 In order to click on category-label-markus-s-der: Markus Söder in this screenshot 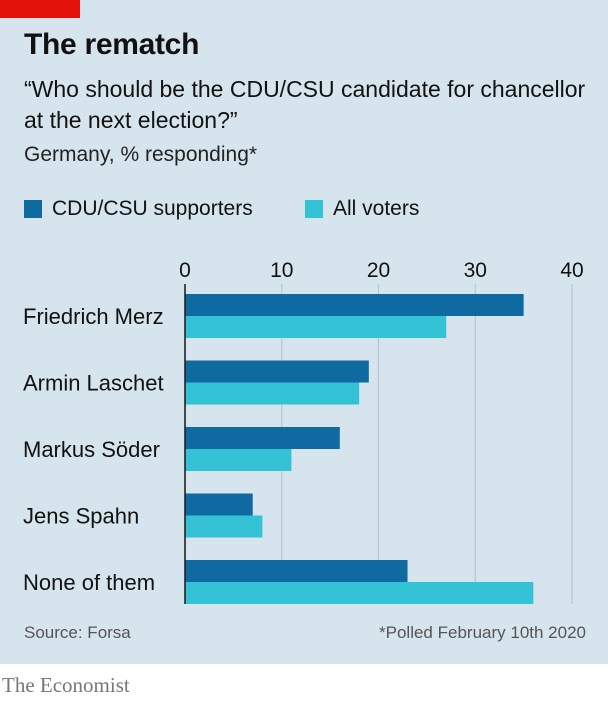, I will do `click(91, 449)`.